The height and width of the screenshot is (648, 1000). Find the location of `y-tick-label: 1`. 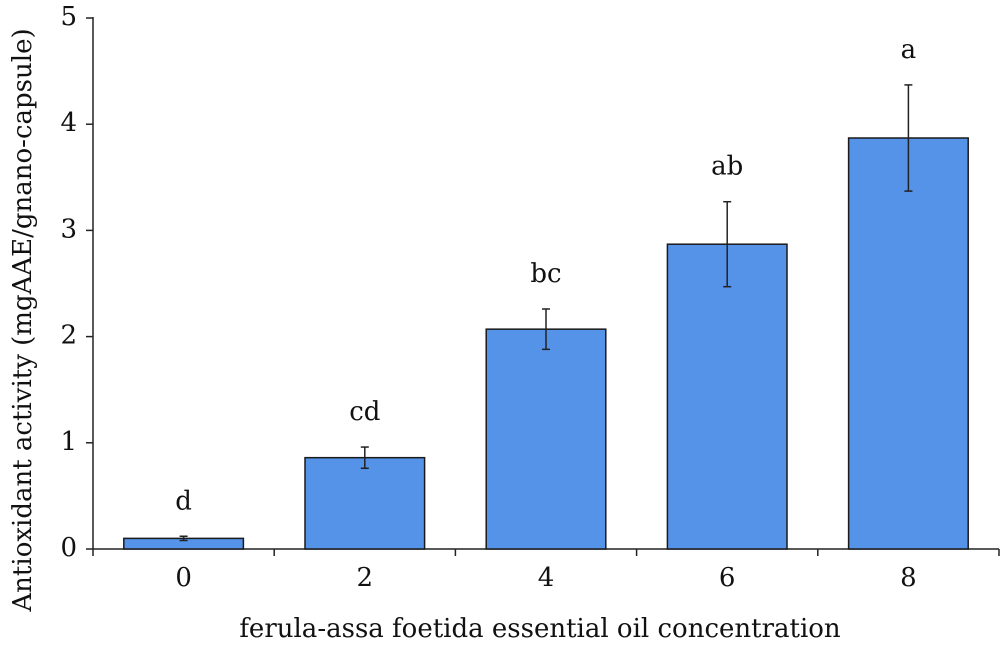

y-tick-label: 1 is located at coordinates (68, 442).